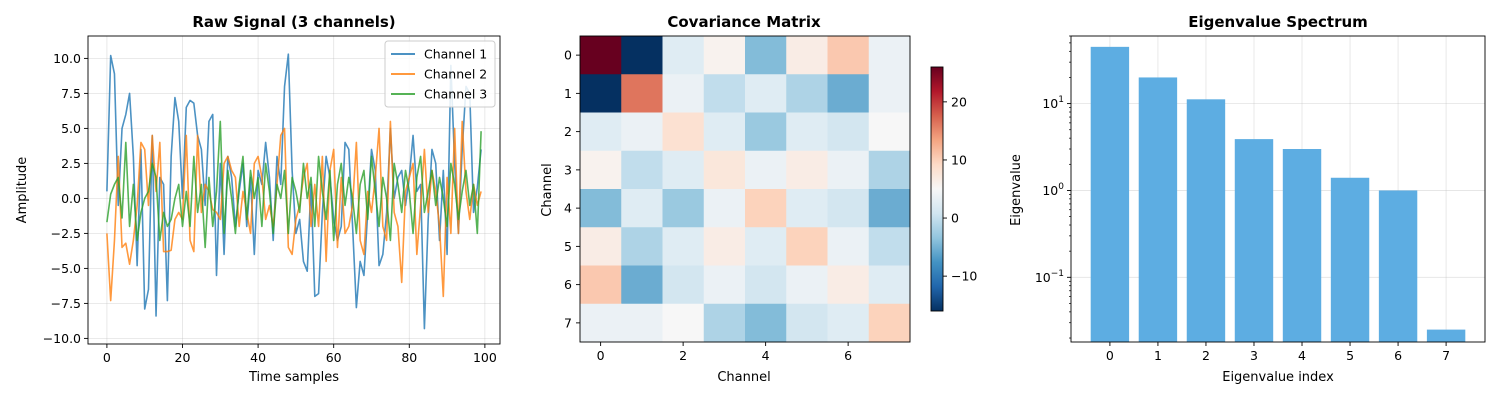 The image size is (1500, 400). I want to click on y-tick-label: −10.0, so click(62, 338).